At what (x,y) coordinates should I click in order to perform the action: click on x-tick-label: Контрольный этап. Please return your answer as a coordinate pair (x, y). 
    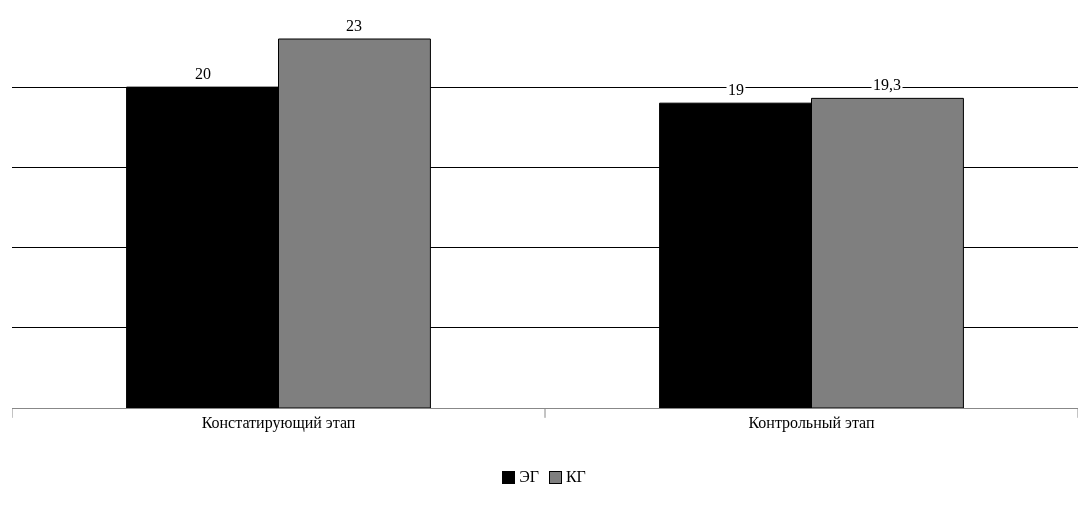
    Looking at the image, I should click on (811, 423).